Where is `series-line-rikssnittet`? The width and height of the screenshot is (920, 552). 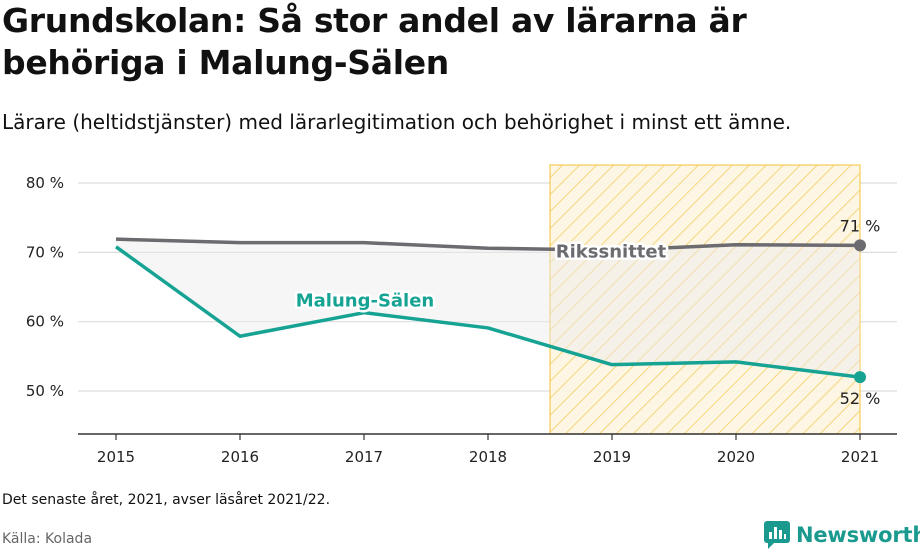
series-line-rikssnittet is located at coordinates (488, 245).